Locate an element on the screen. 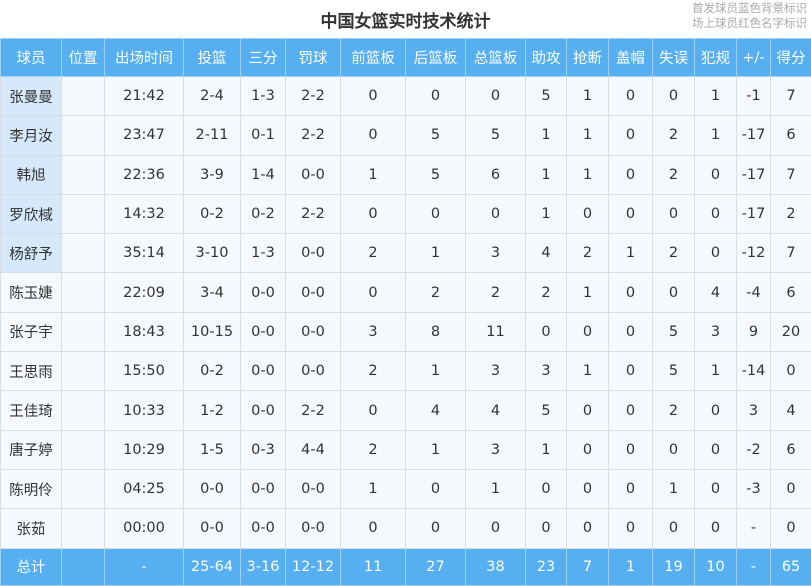 The width and height of the screenshot is (811, 586). column-header: 三分 is located at coordinates (263, 58).